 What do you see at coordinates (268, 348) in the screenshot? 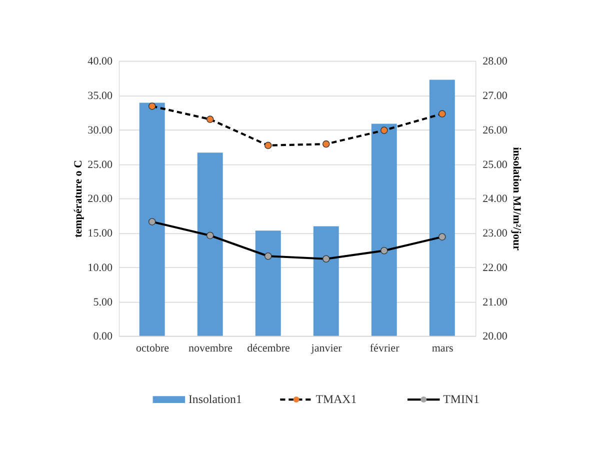
I see `x-tick-label: décembre` at bounding box center [268, 348].